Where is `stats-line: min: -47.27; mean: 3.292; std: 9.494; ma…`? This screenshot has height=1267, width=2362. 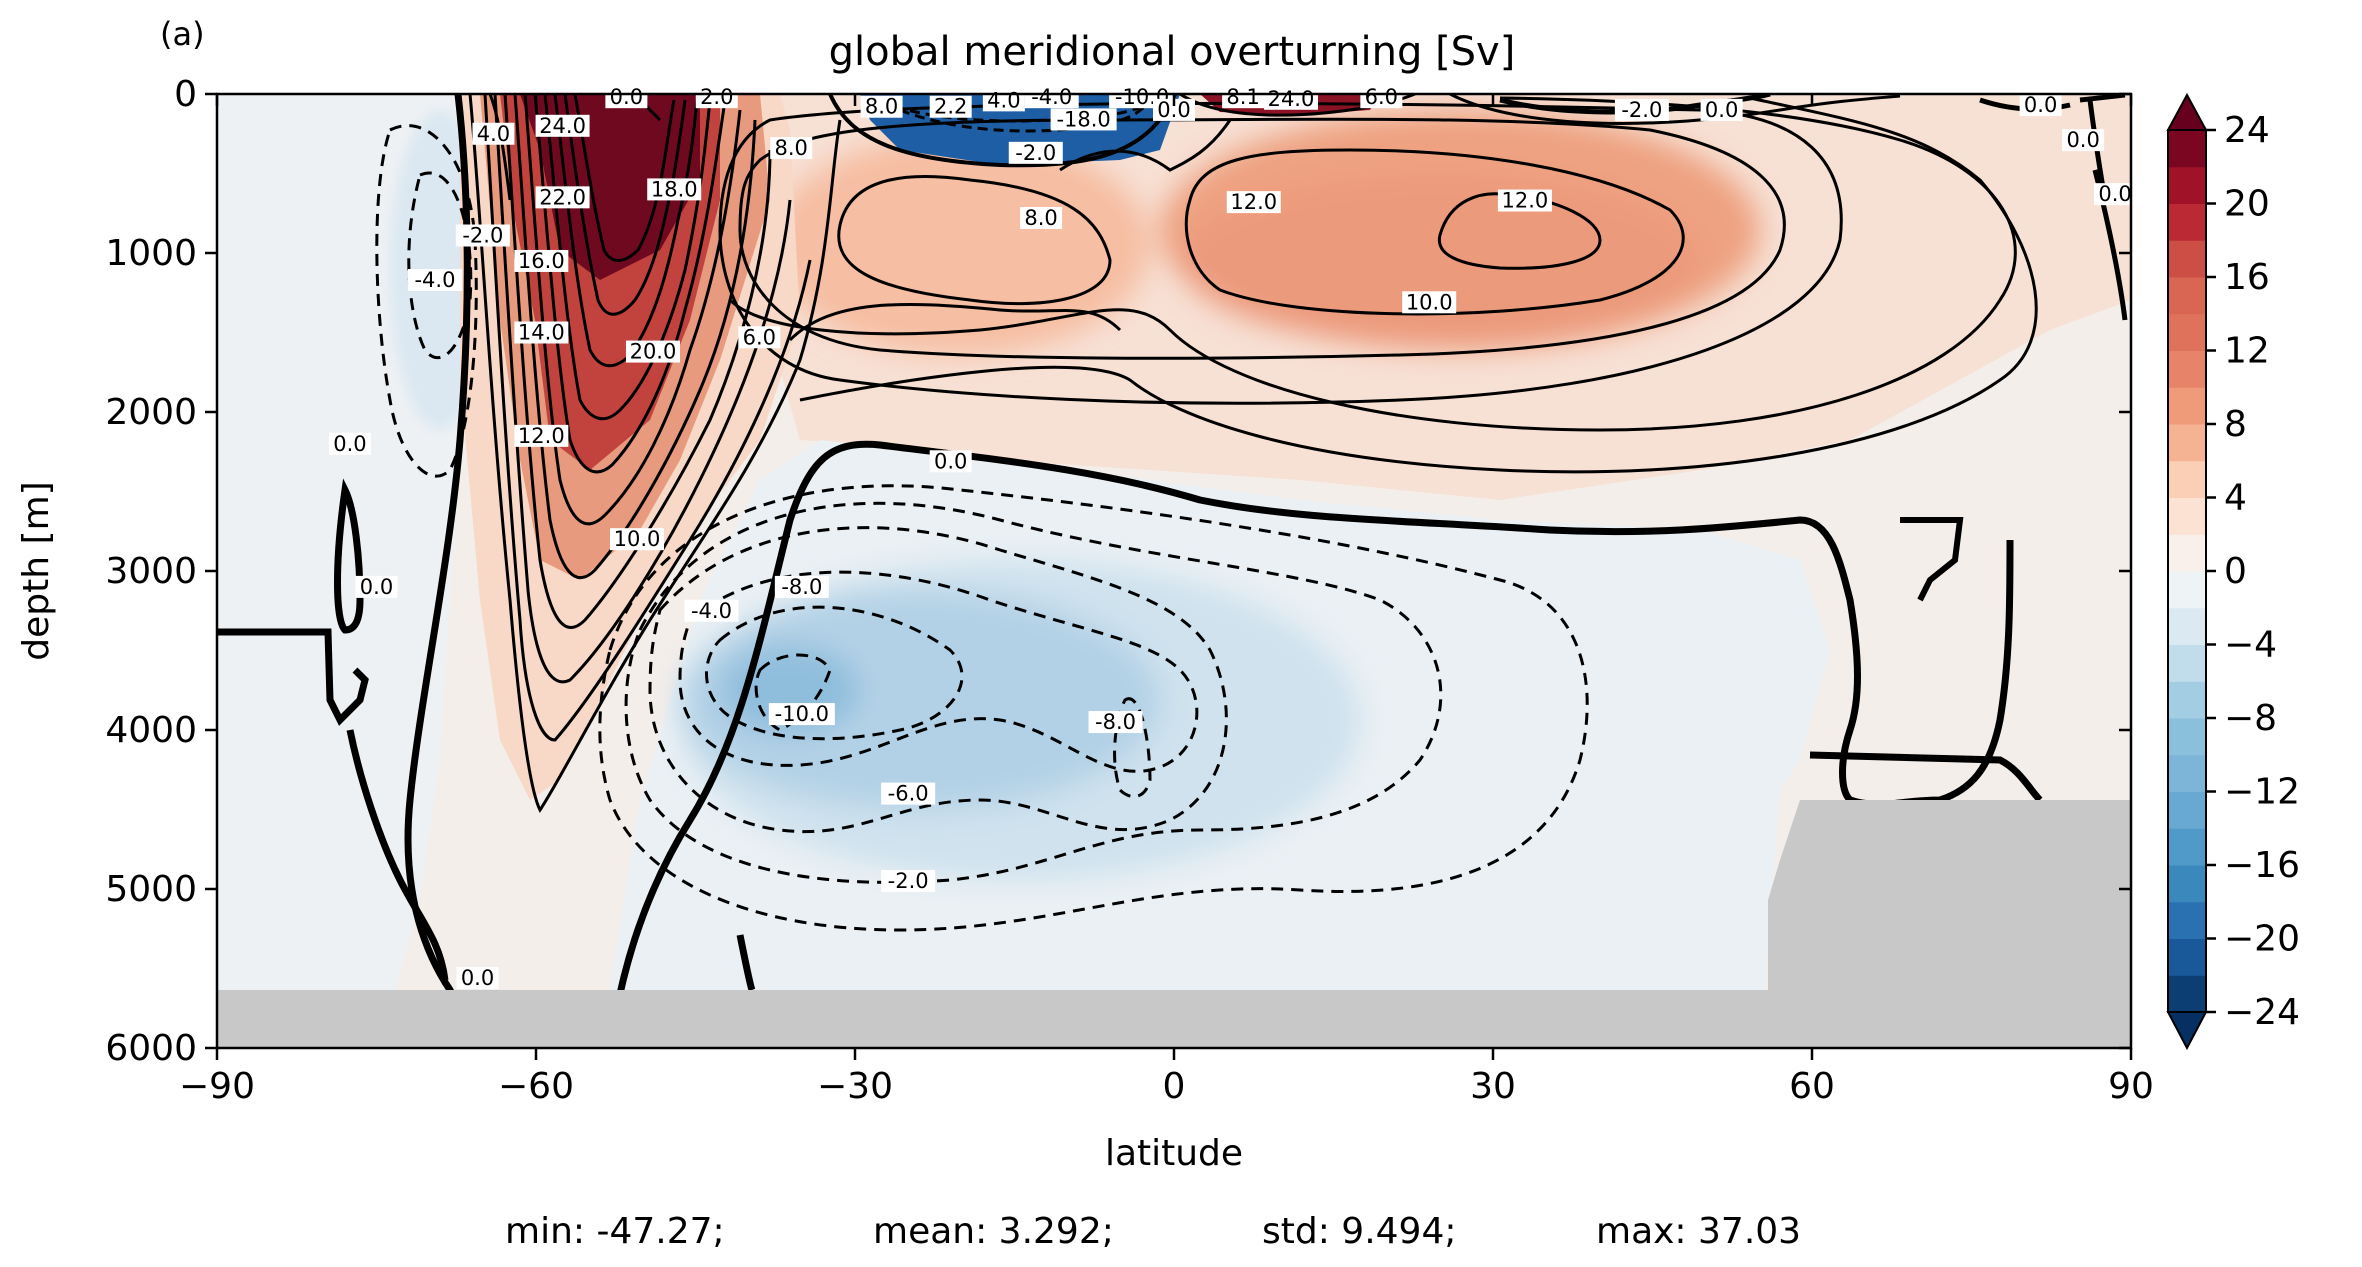
stats-line: min: -47.27; mean: 3.292; std: 9.494; ma… is located at coordinates (1153, 1231).